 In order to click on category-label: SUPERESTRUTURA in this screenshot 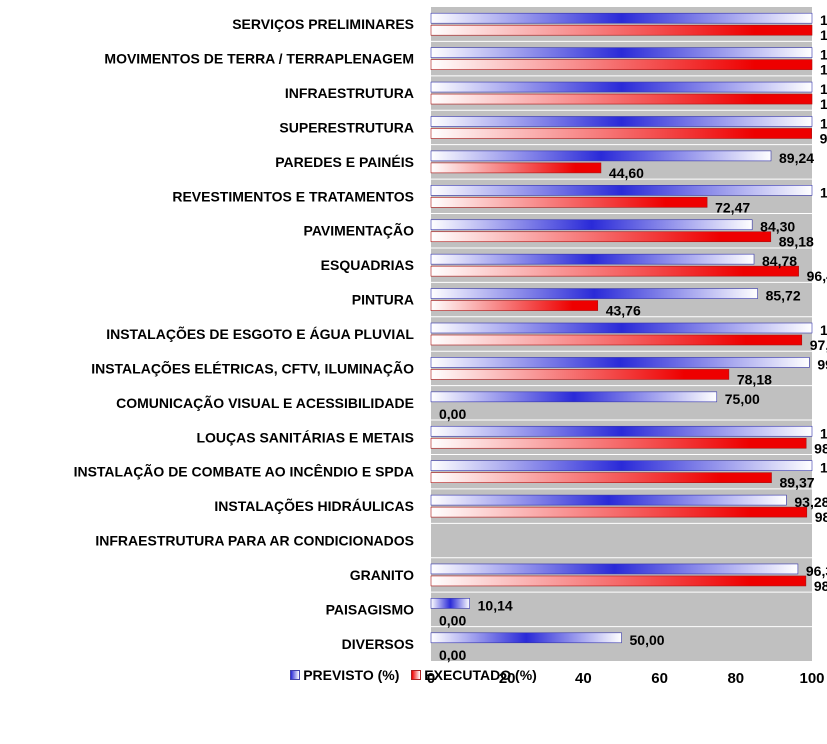, I will do `click(346, 127)`.